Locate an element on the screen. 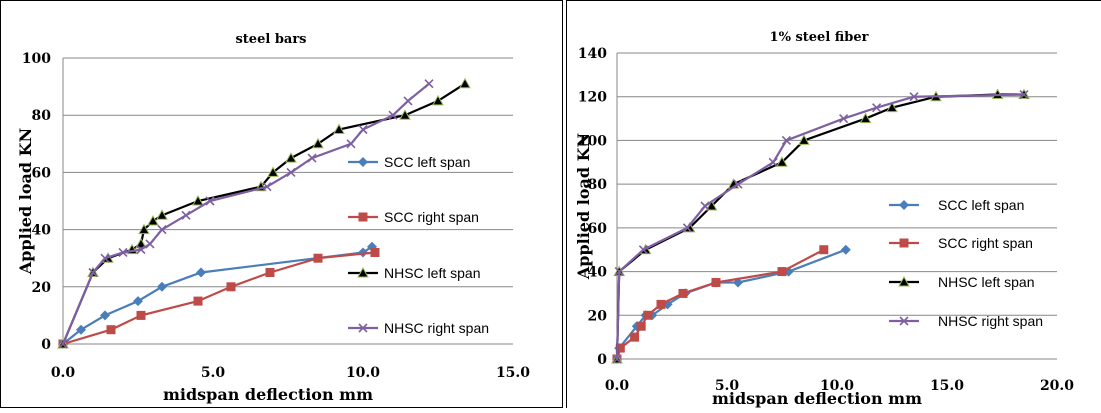 The width and height of the screenshot is (1101, 413). legend-label: NHSC right span is located at coordinates (990, 321).